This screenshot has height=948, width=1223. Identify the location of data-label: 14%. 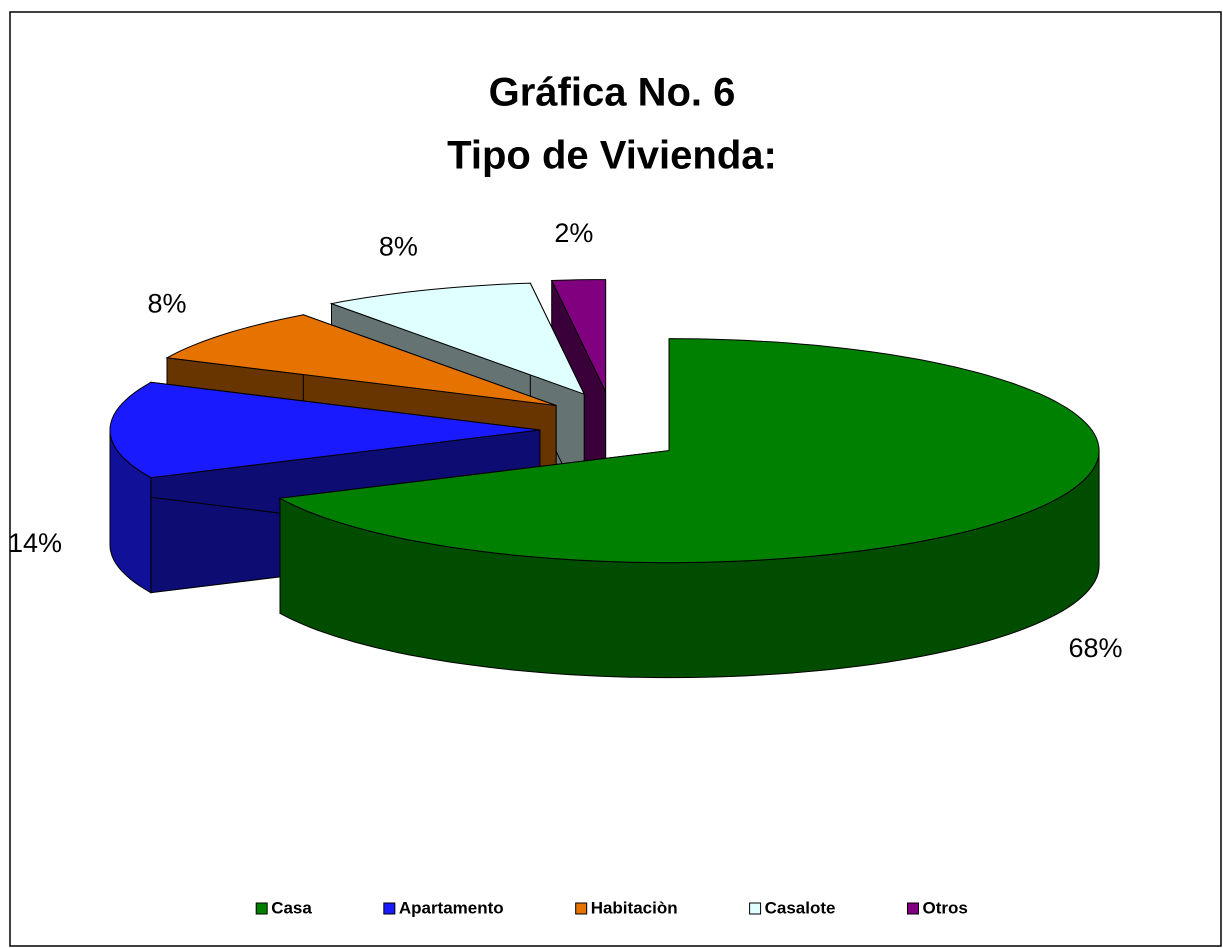
(35, 543).